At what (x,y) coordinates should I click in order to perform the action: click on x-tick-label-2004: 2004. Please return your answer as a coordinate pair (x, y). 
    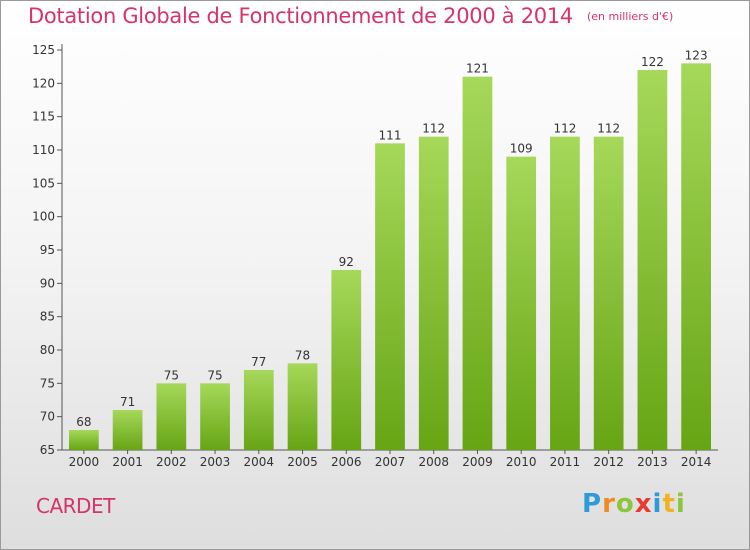
    Looking at the image, I should click on (259, 462).